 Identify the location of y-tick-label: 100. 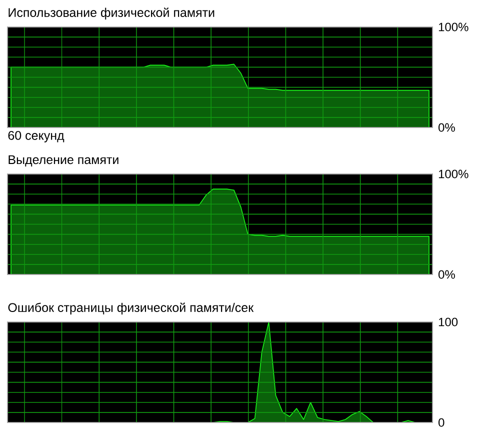
(448, 322).